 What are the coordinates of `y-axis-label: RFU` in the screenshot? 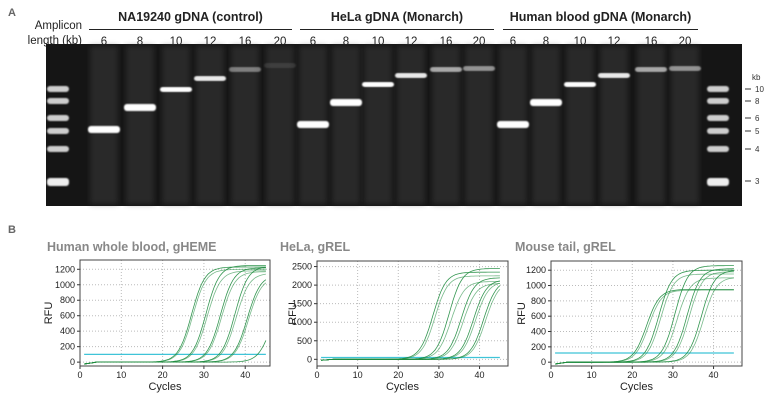 It's located at (522, 313).